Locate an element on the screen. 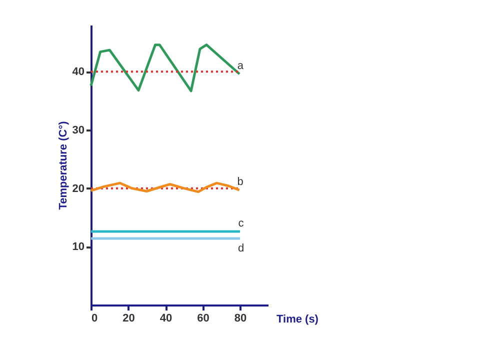 The height and width of the screenshot is (357, 480). y-tick-label: 40 is located at coordinates (78, 72).